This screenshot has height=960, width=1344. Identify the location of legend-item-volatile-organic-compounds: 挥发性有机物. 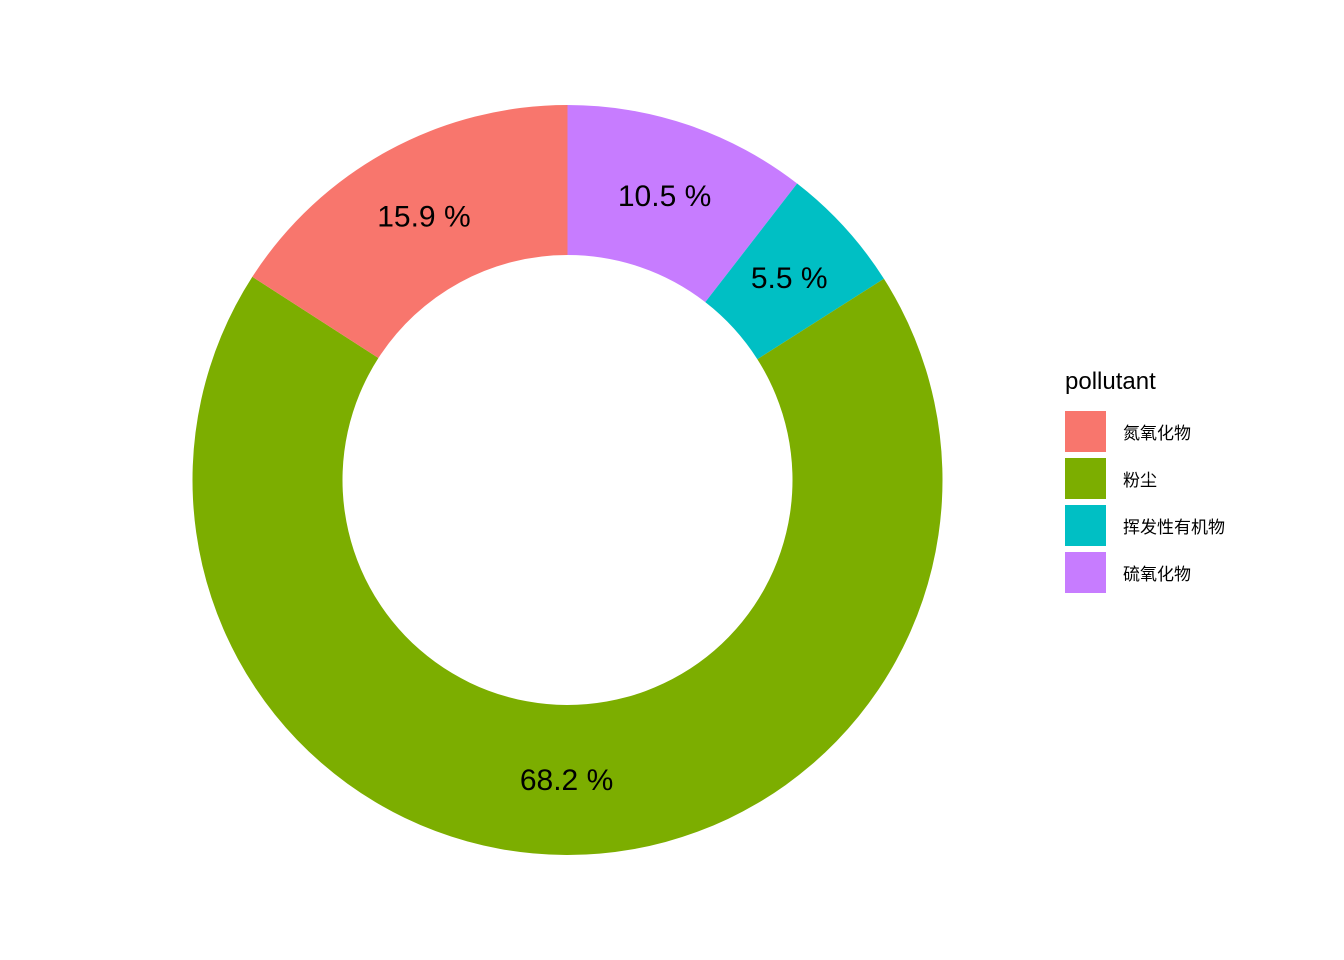
(1145, 526).